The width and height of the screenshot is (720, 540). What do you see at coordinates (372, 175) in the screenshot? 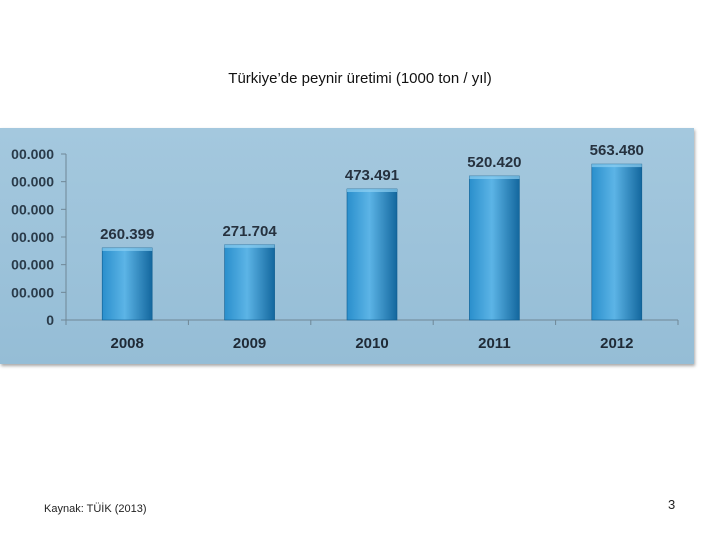
I see `data-label-2010: 473.491` at bounding box center [372, 175].